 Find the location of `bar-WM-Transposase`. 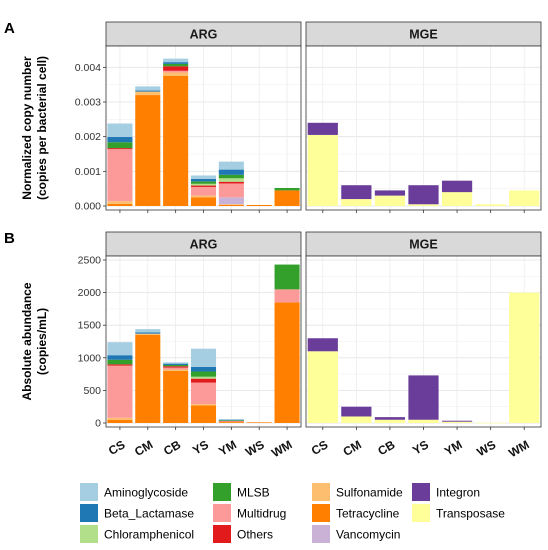

bar-WM-Transposase is located at coordinates (524, 198).